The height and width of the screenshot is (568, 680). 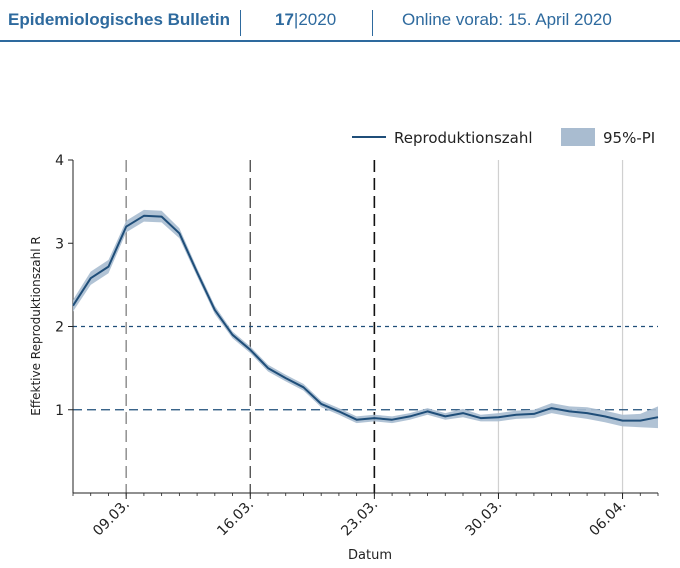 What do you see at coordinates (483, 518) in the screenshot?
I see `x-tick-label: 30.03.` at bounding box center [483, 518].